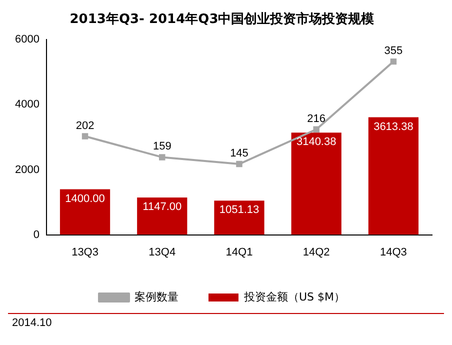  Describe the element at coordinates (32, 323) in the screenshot. I see `text: 2014.10` at that location.